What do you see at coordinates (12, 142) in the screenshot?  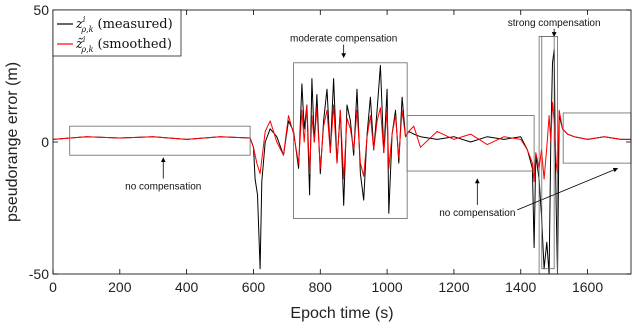 I see `y-axis-label: pseudorange error (m)` at bounding box center [12, 142].